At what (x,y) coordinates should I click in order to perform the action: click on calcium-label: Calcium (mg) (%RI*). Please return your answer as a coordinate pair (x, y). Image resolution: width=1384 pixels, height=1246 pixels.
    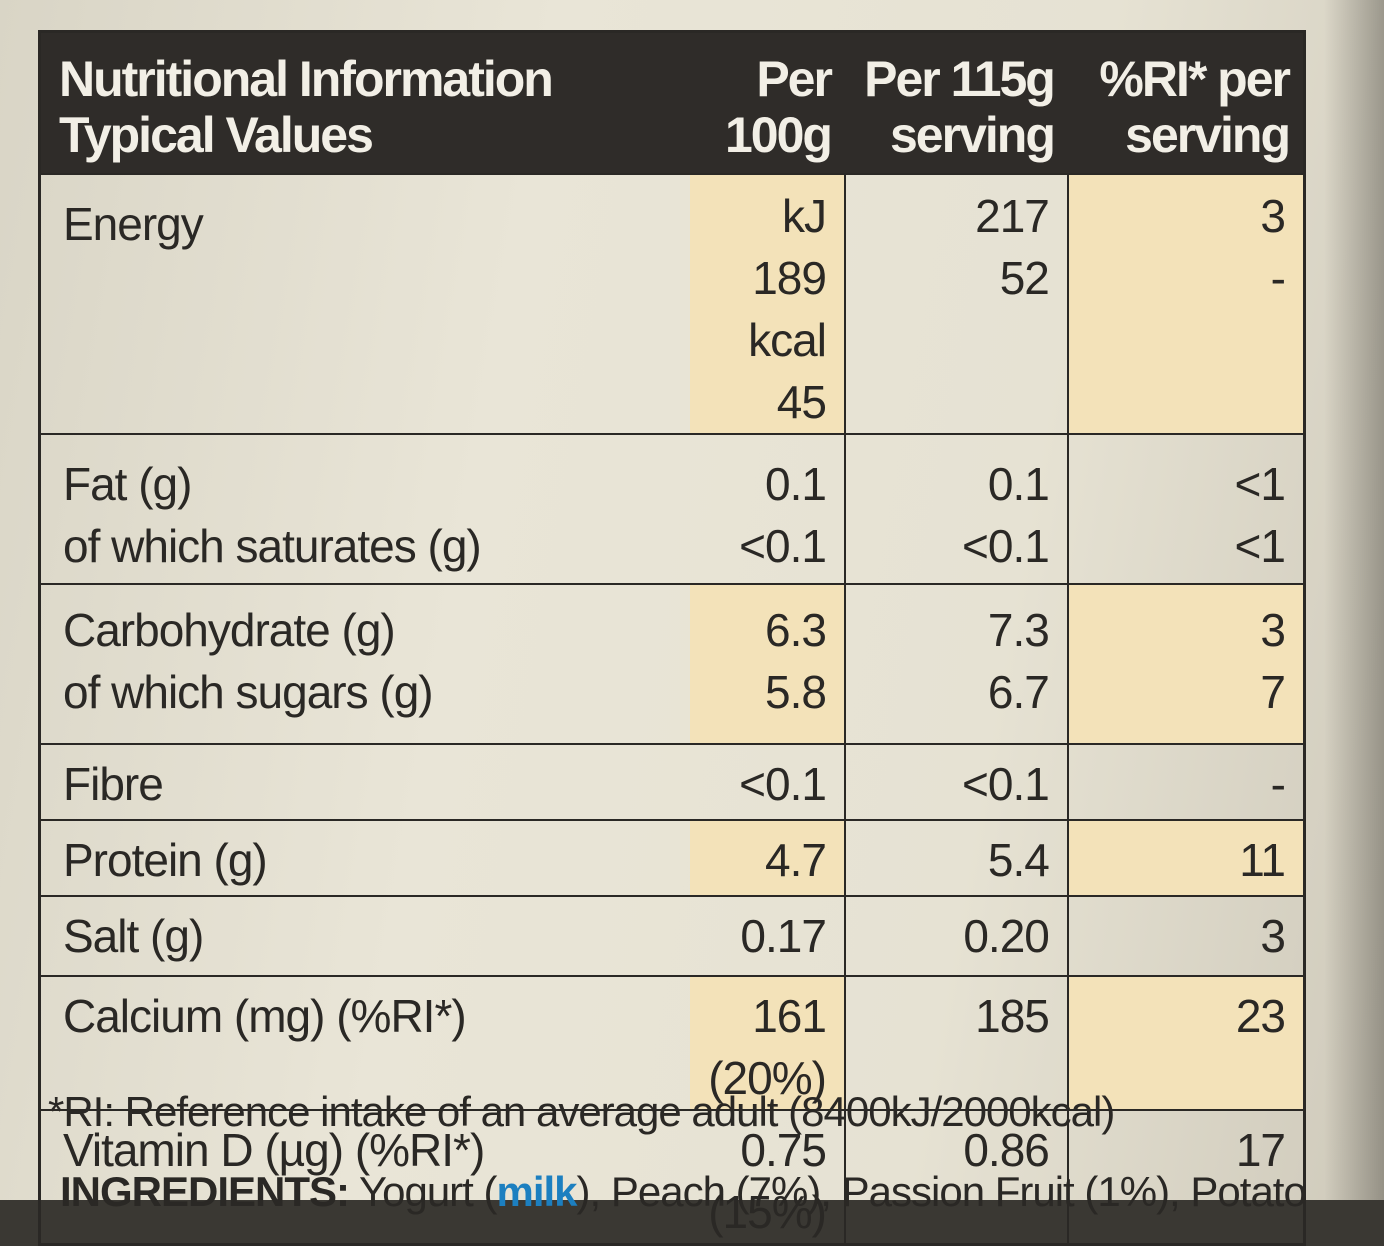
    Looking at the image, I should click on (365, 1042).